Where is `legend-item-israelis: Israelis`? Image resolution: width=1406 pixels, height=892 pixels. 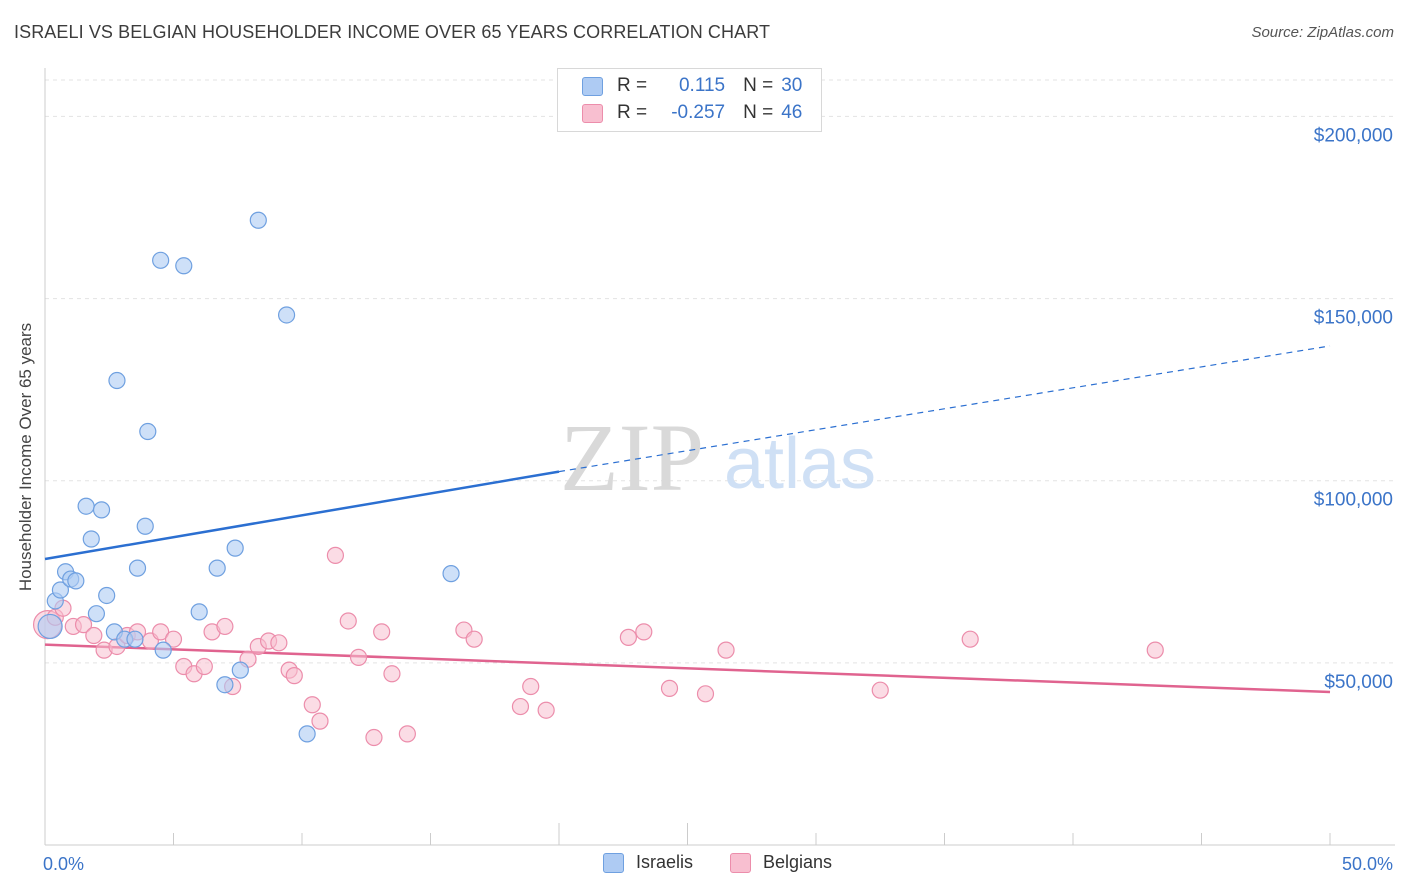 legend-item-israelis: Israelis is located at coordinates (648, 862).